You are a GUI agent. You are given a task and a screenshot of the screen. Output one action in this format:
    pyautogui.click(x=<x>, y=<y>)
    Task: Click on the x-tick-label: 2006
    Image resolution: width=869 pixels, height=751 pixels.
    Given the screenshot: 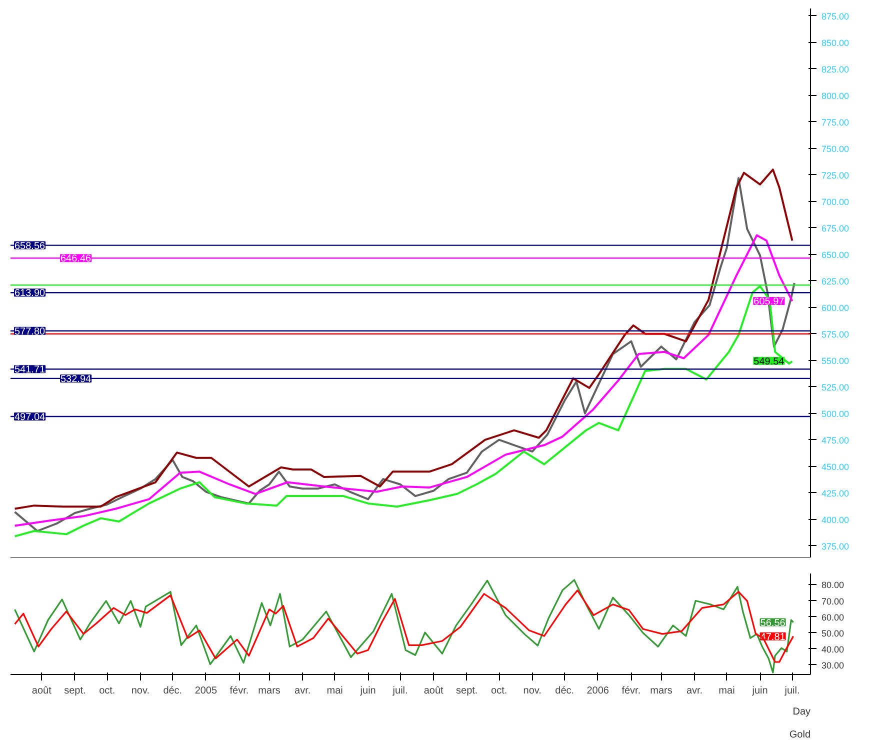 What is the action you would take?
    pyautogui.click(x=598, y=691)
    